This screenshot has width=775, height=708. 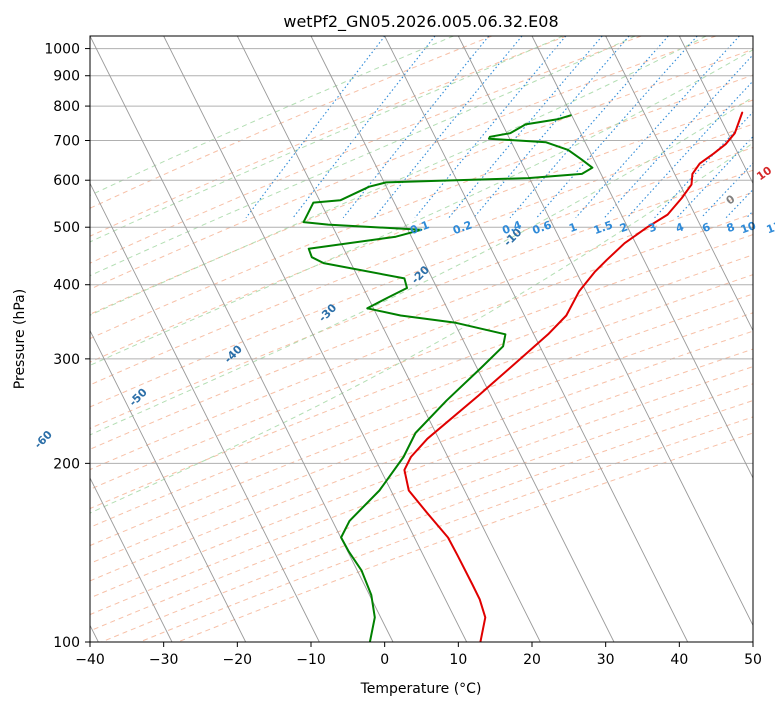 What do you see at coordinates (90, 660) in the screenshot?
I see `x-tick-label: −40` at bounding box center [90, 660].